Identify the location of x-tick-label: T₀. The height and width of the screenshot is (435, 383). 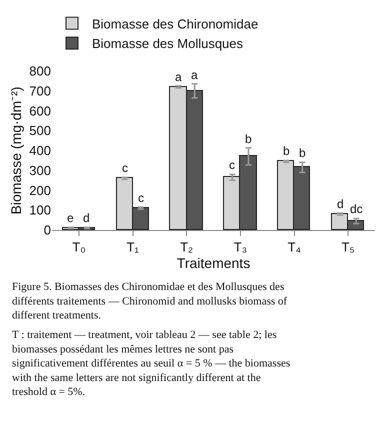
(79, 247).